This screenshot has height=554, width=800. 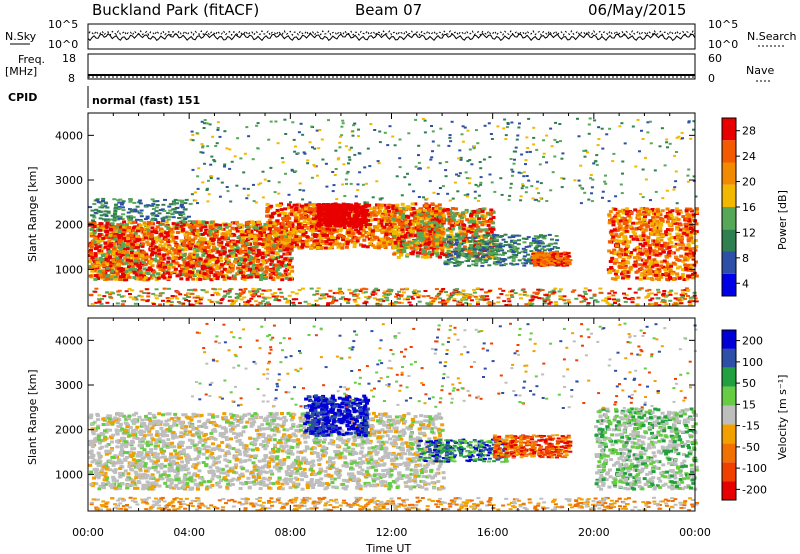 I want to click on nsky-tick-bottom: 10^0, so click(x=63, y=44).